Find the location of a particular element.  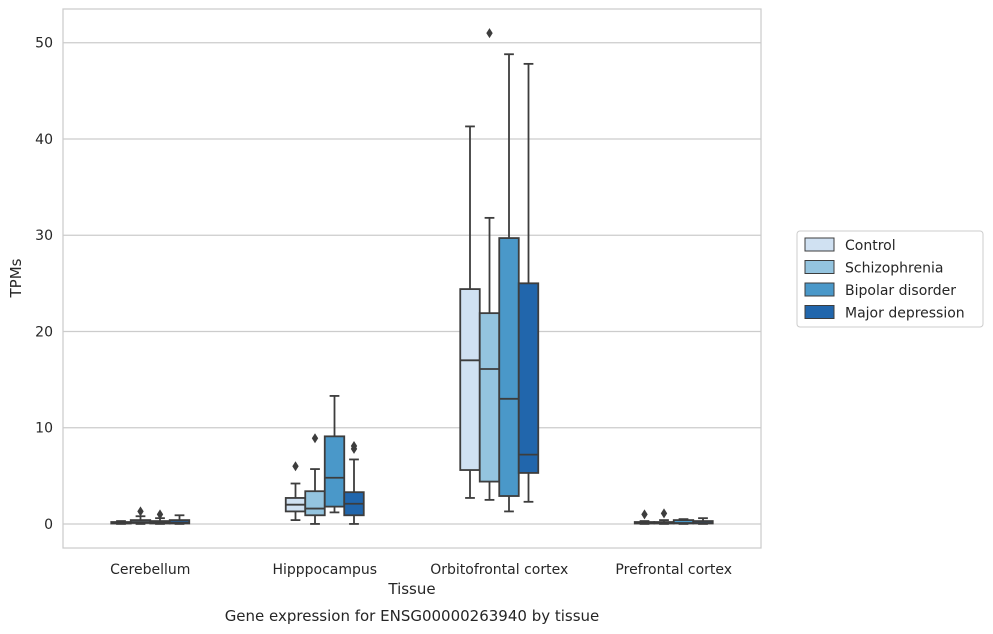

y-tick-label-50: 50 is located at coordinates (44, 44).